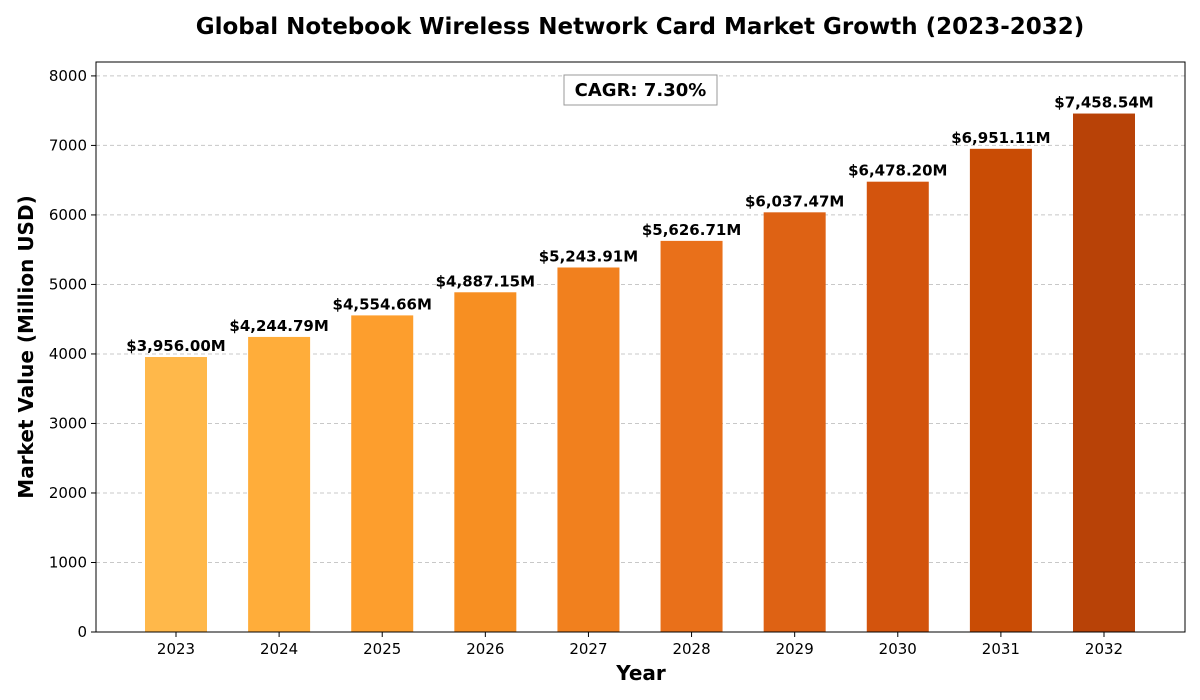  I want to click on bar-2025, so click(382, 473).